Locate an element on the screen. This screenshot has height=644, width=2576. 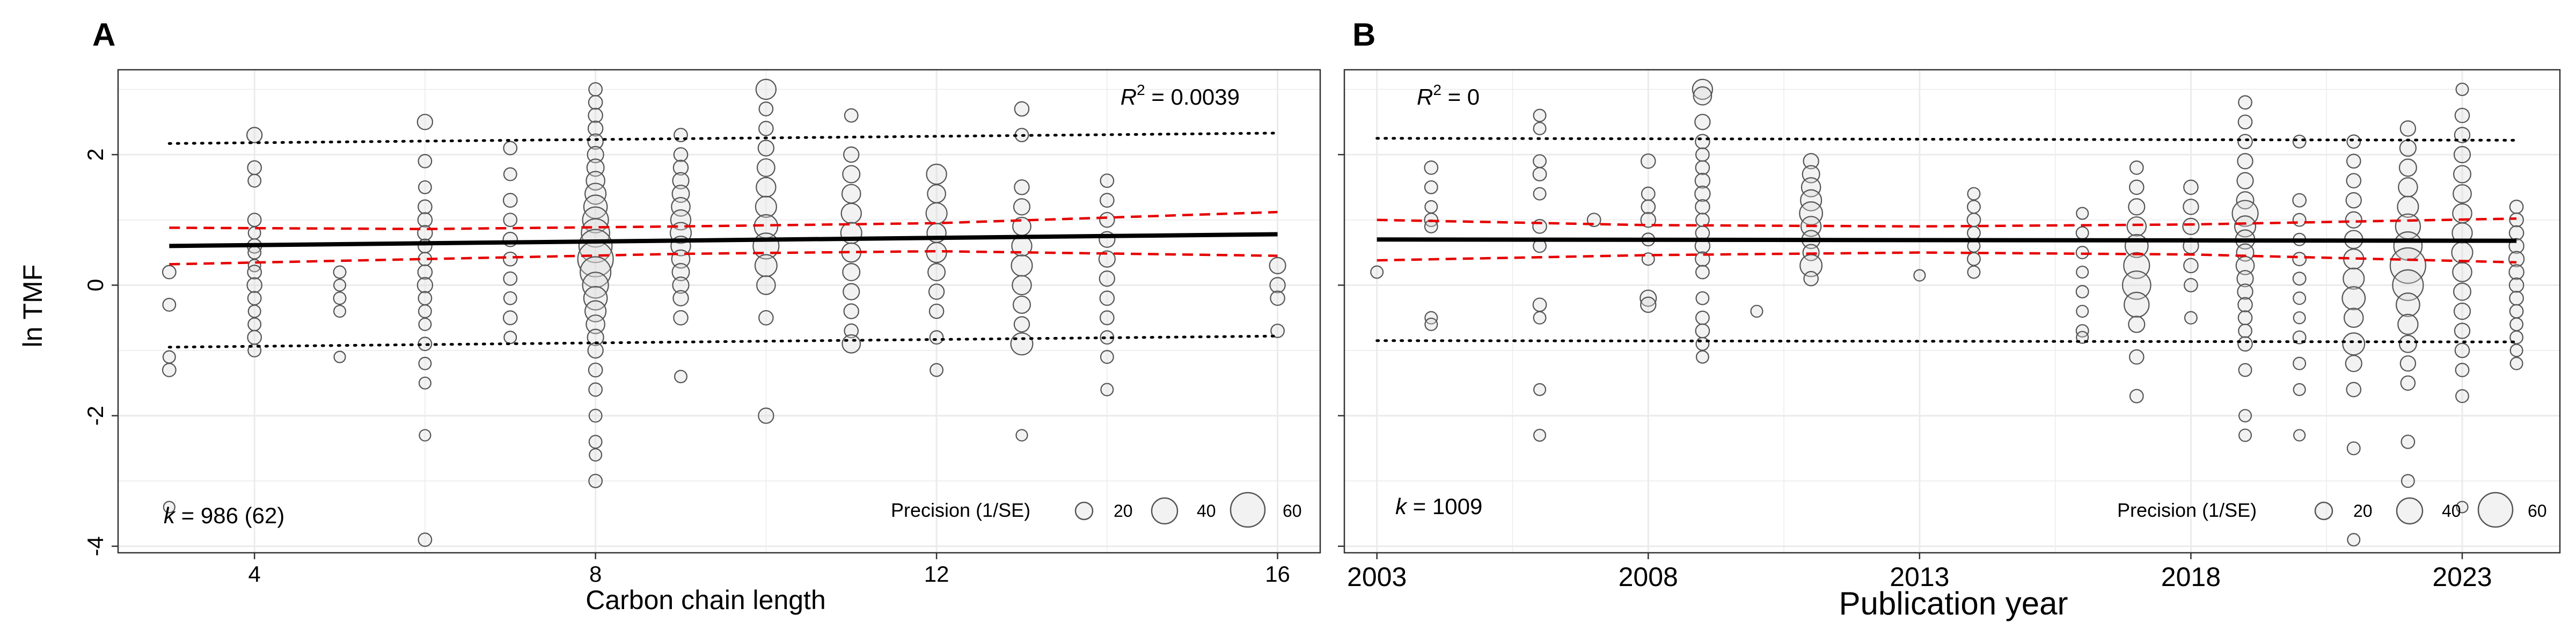
legend-circle-40-b is located at coordinates (2410, 511).